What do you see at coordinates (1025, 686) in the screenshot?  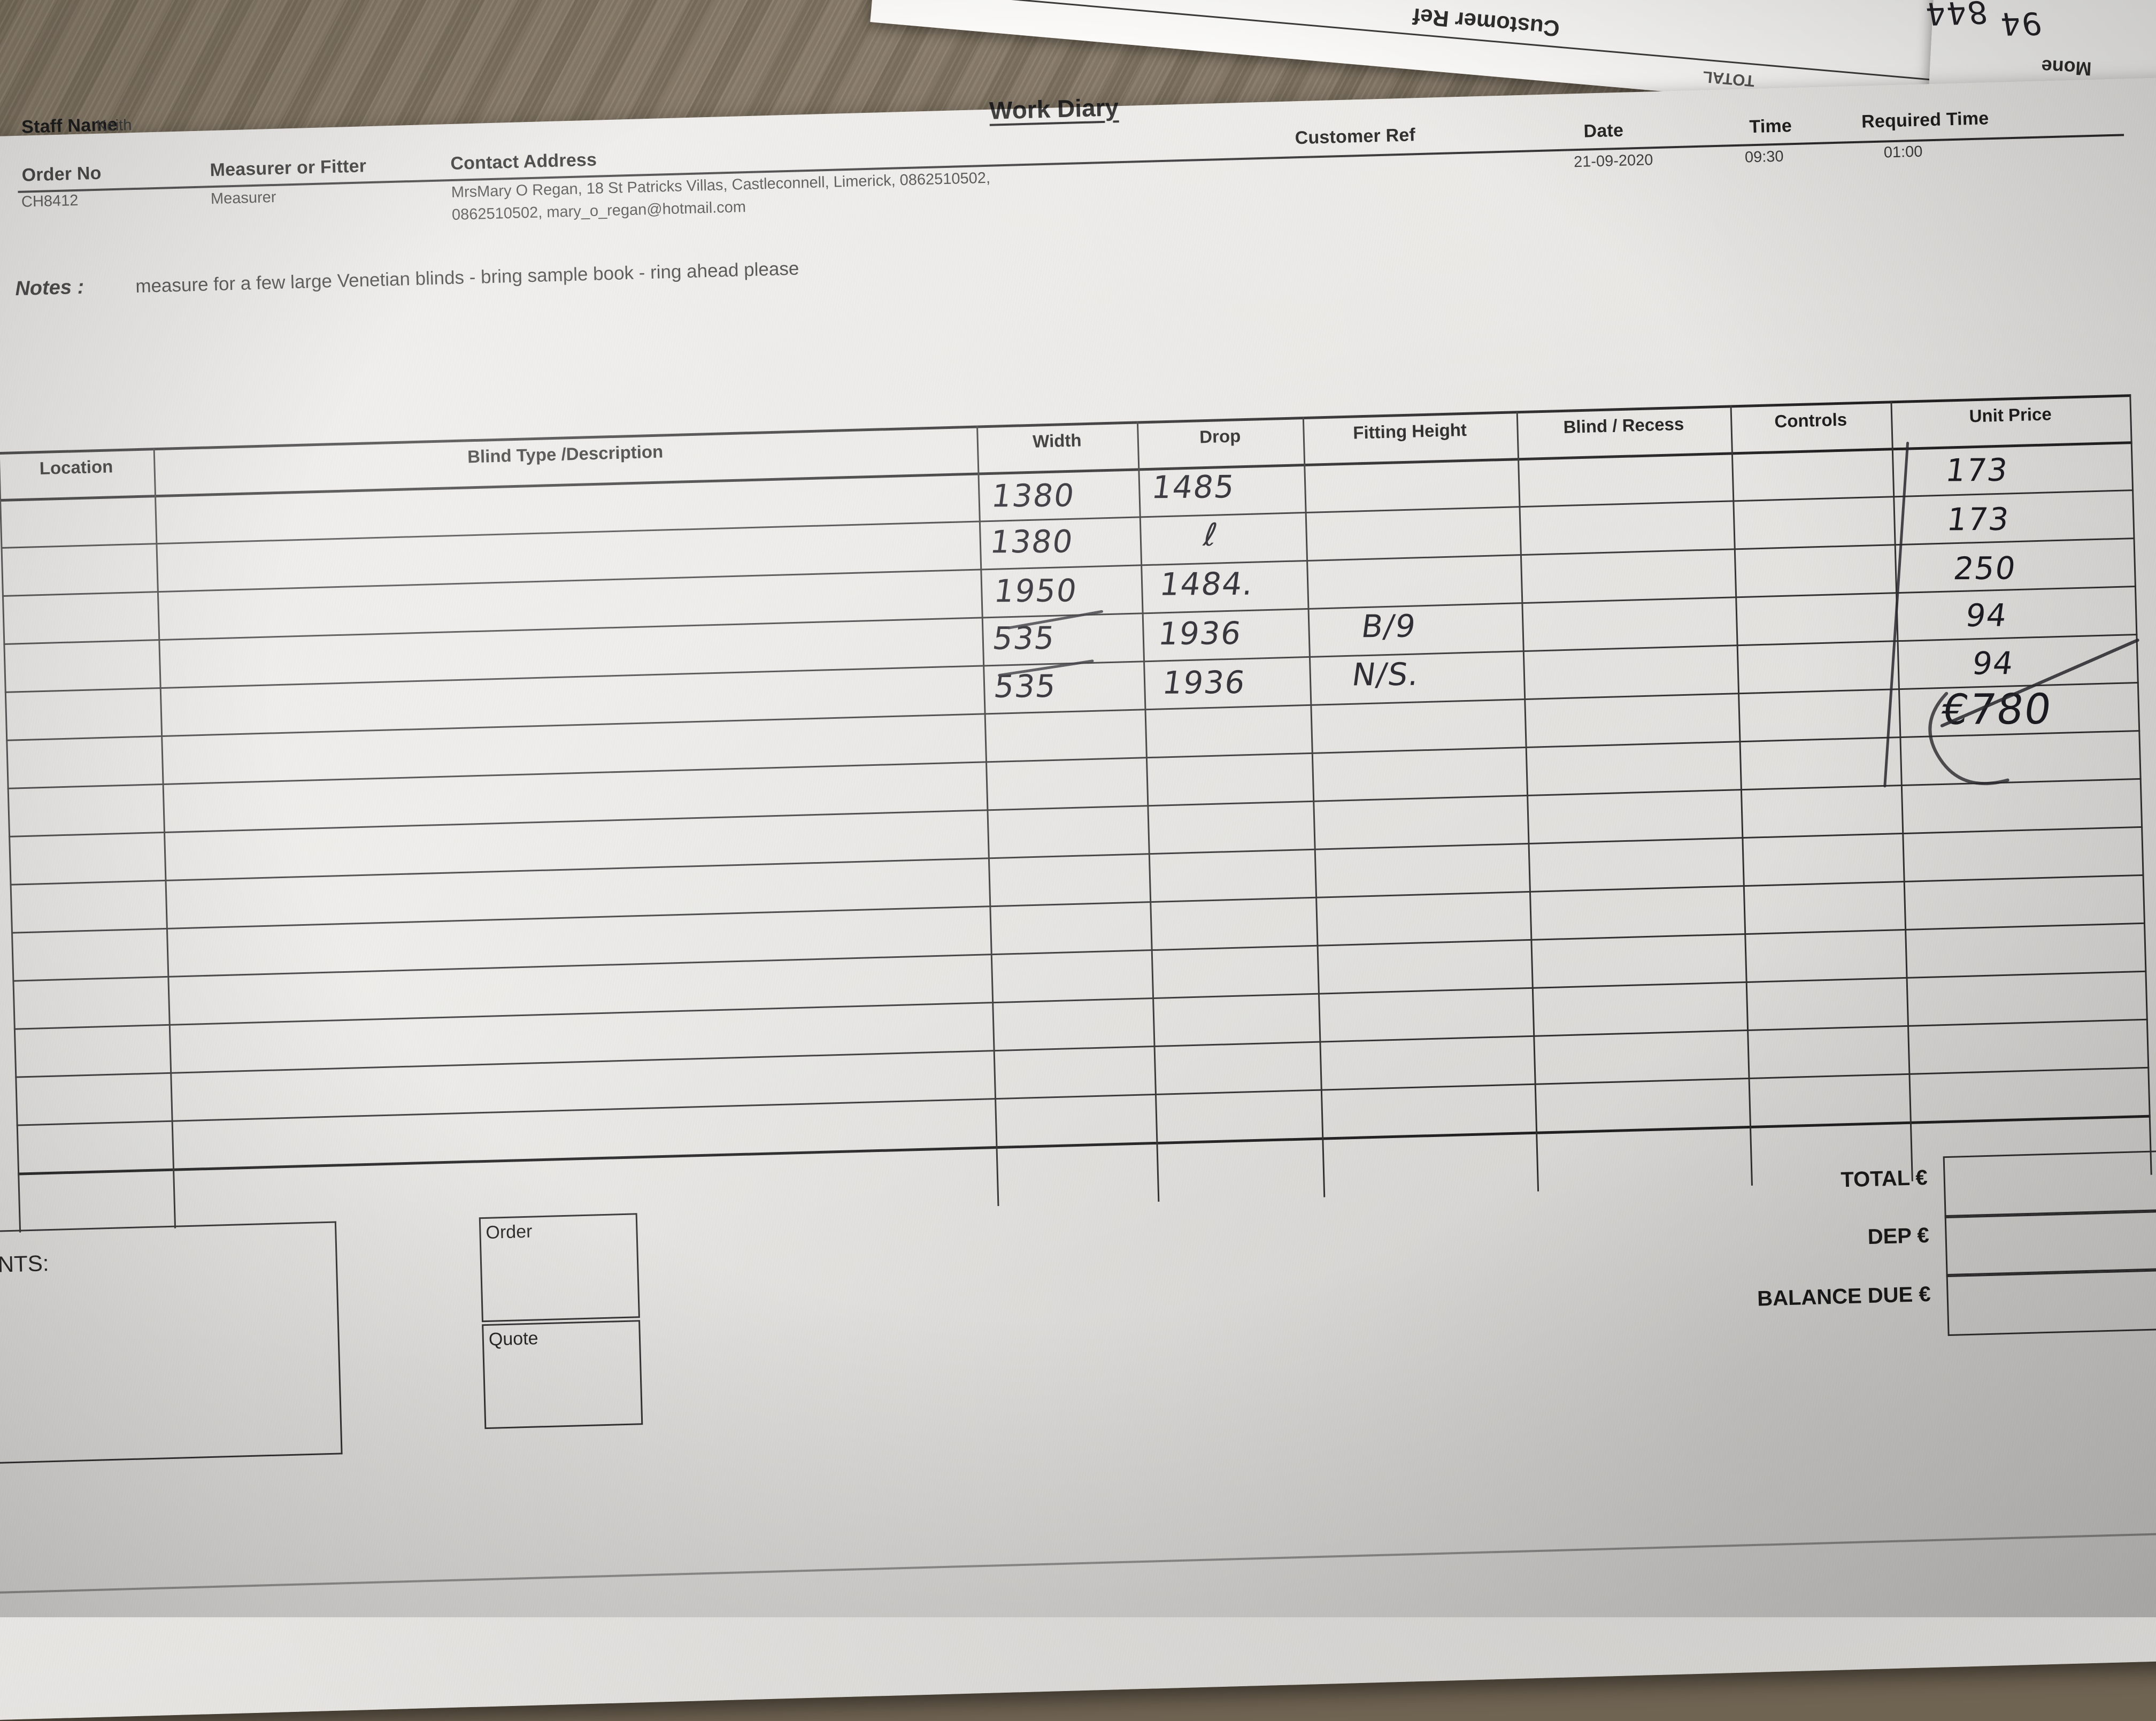 I see `cell-width-row5: 535` at bounding box center [1025, 686].